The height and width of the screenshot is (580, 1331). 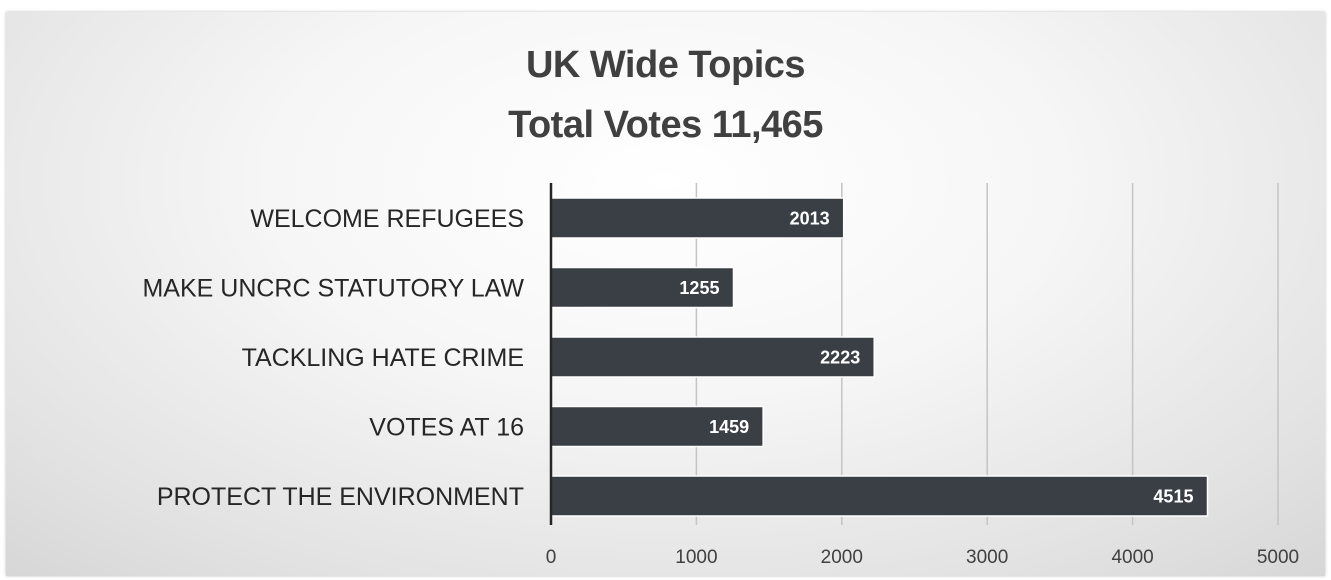 What do you see at coordinates (842, 557) in the screenshot?
I see `x-tick-label-2000: 2000` at bounding box center [842, 557].